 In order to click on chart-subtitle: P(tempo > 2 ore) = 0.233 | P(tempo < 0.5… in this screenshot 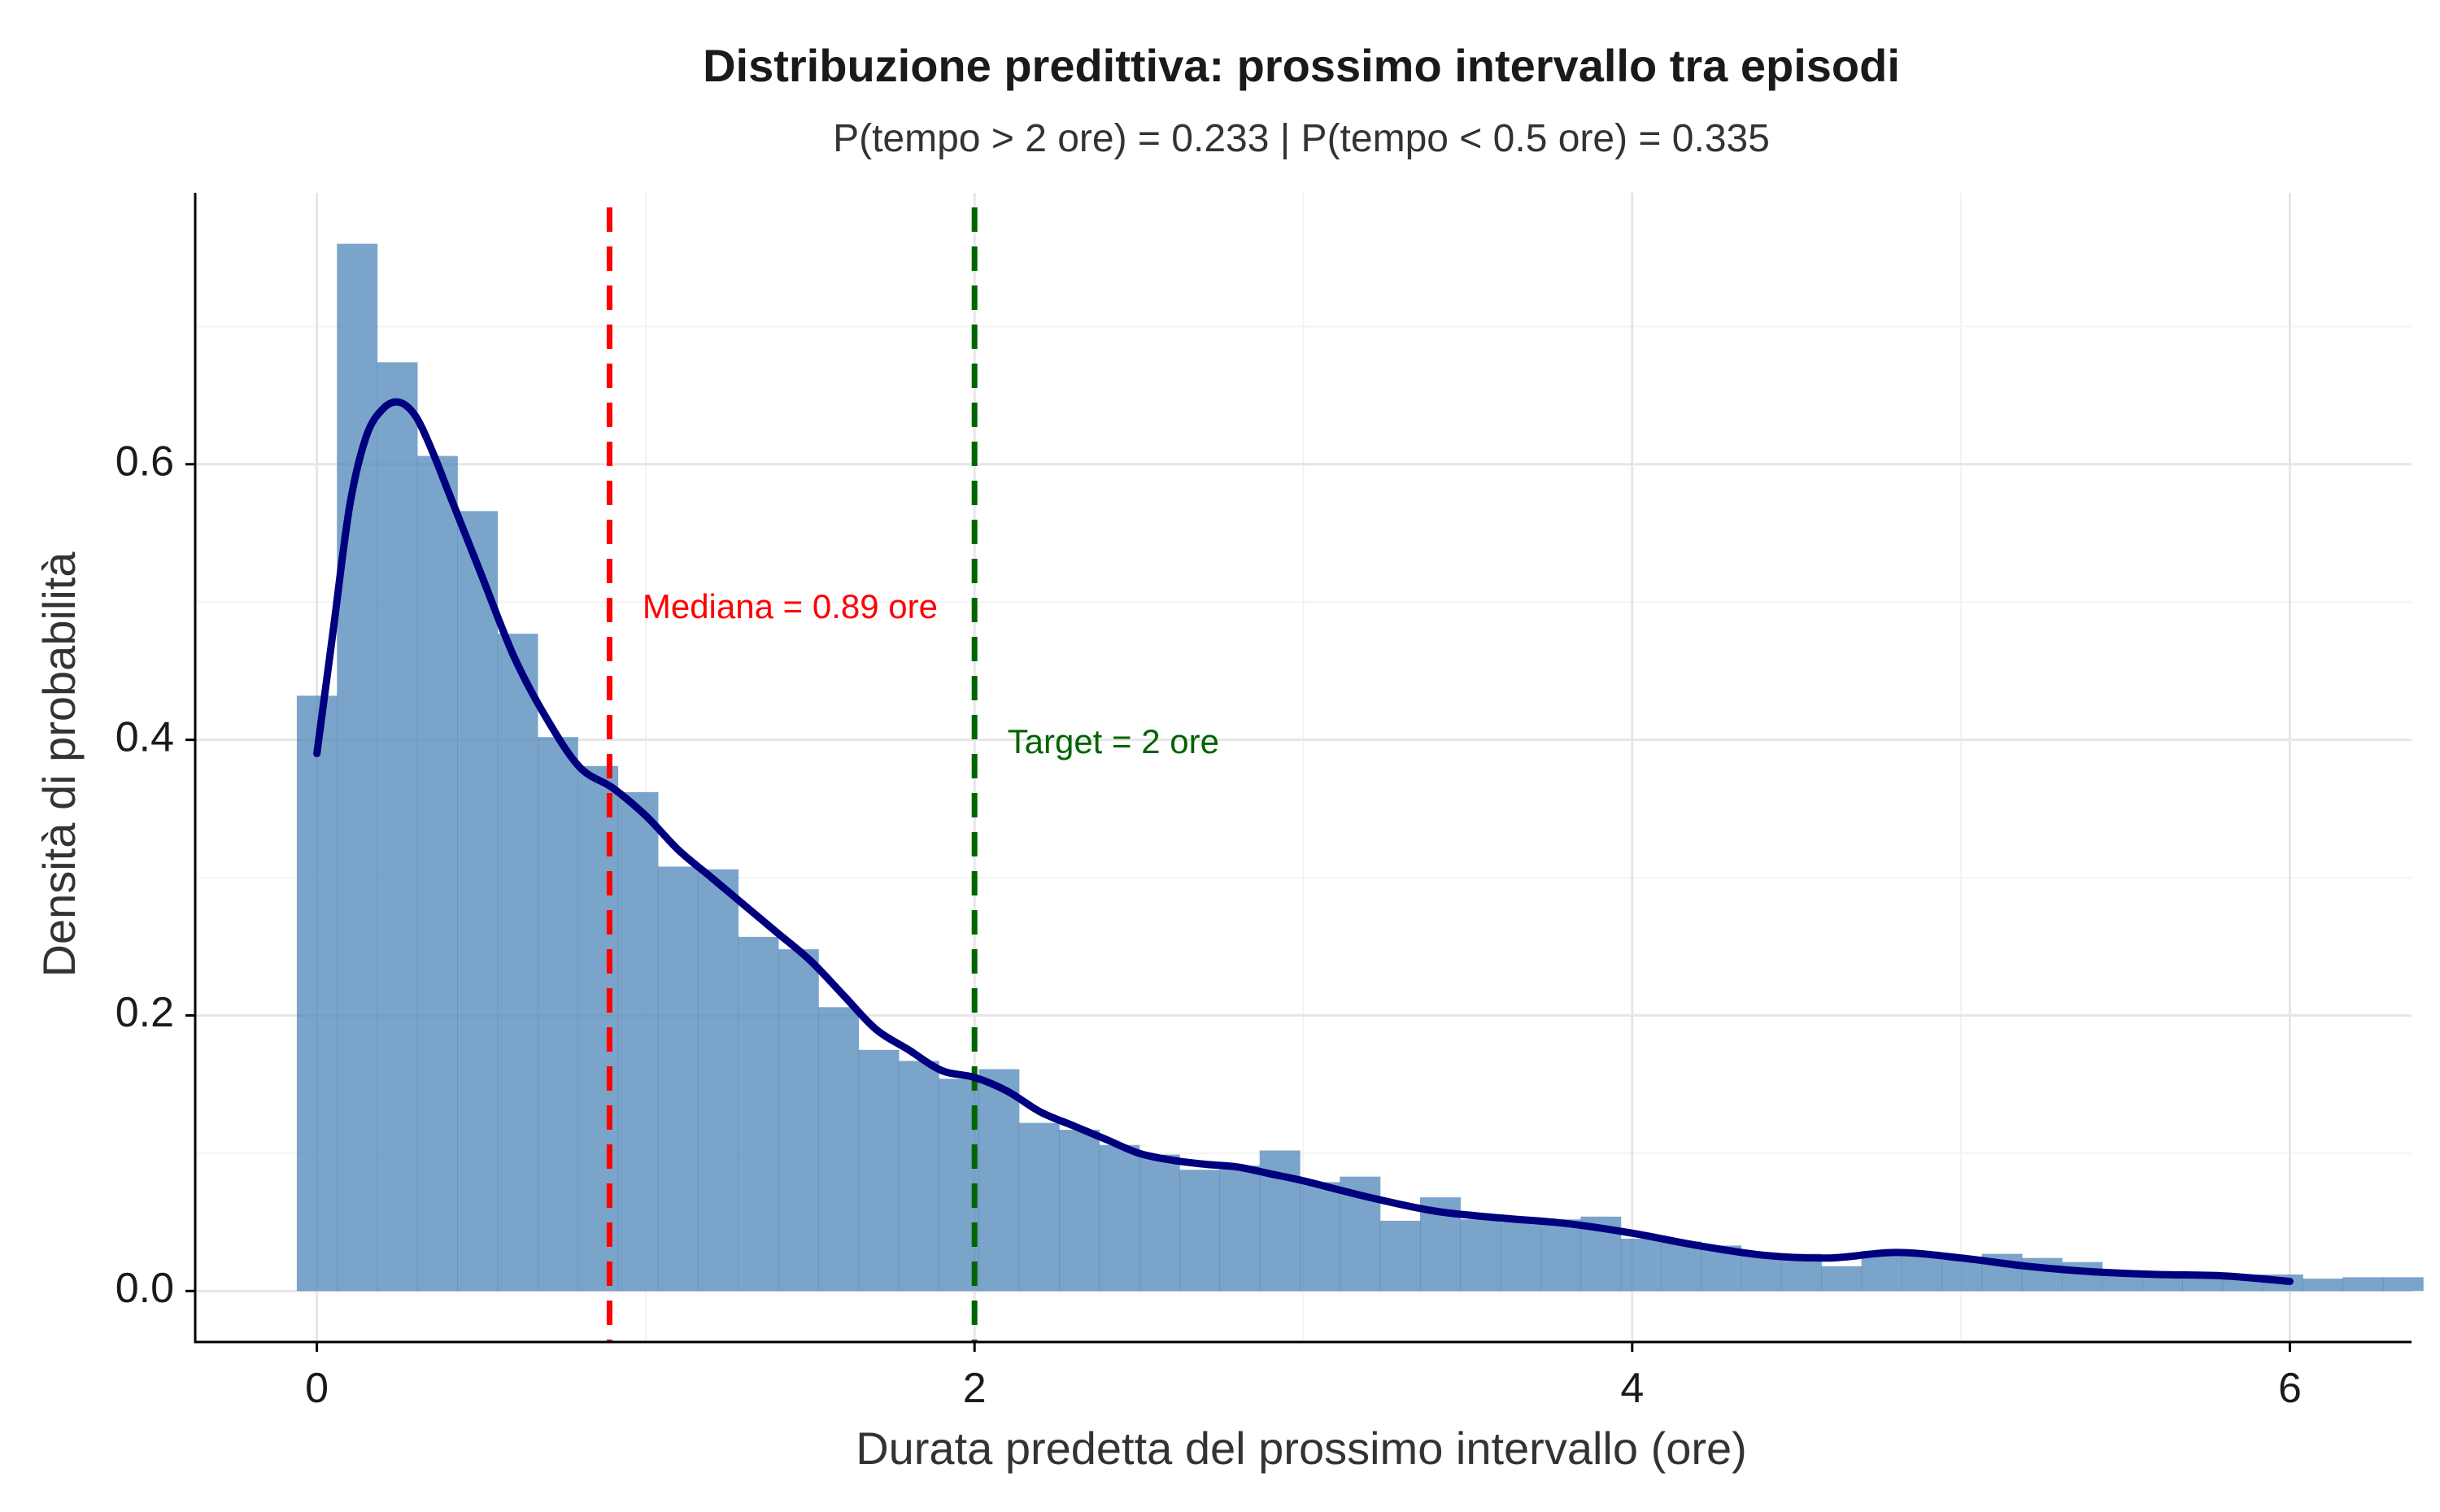, I will do `click(1301, 138)`.